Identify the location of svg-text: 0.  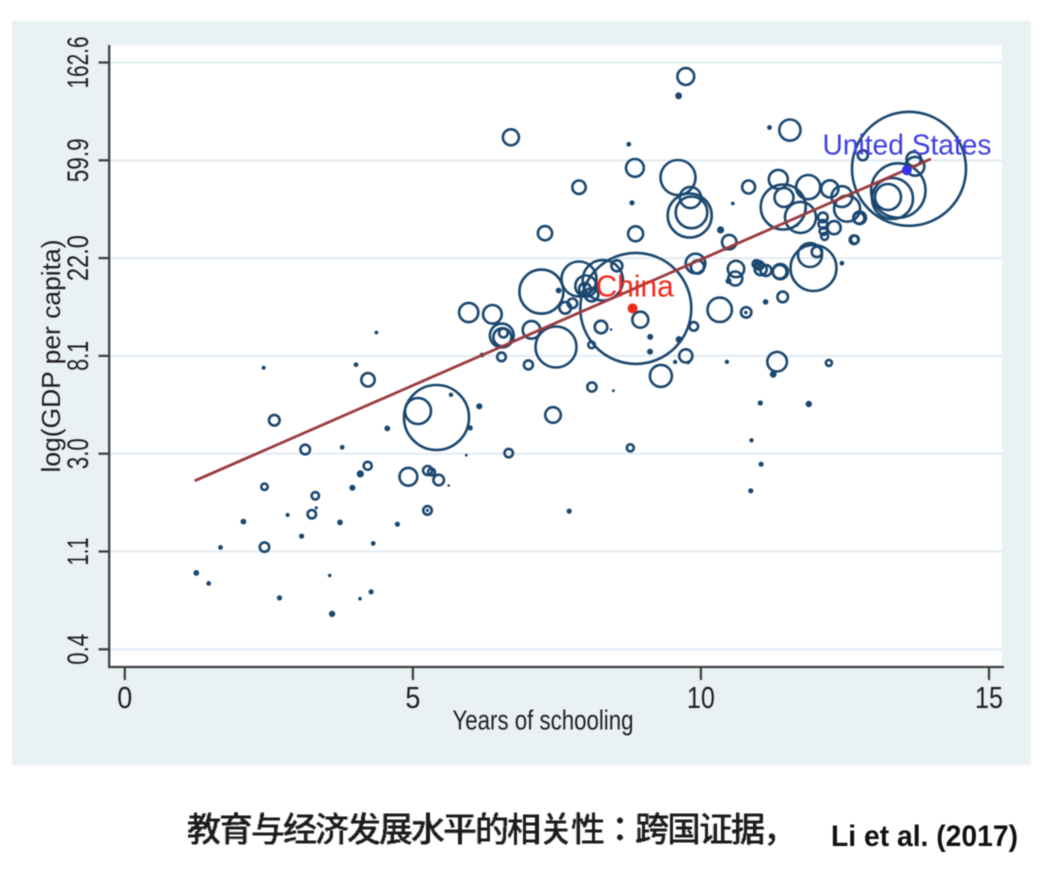
(124, 697).